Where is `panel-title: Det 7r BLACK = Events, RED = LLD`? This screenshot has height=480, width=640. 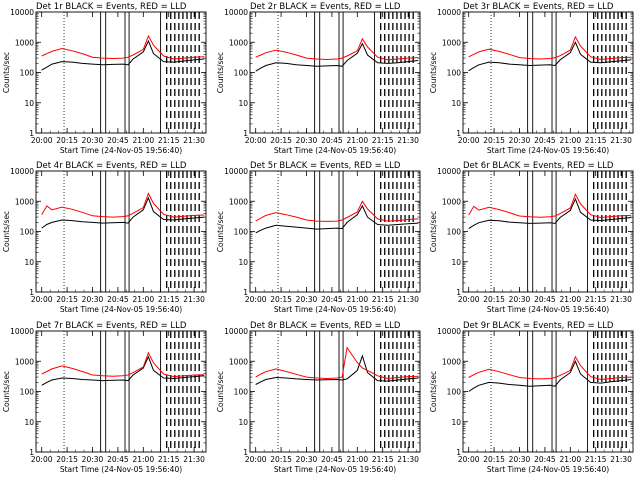
panel-title: Det 7r BLACK = Events, RED = LLD is located at coordinates (111, 326).